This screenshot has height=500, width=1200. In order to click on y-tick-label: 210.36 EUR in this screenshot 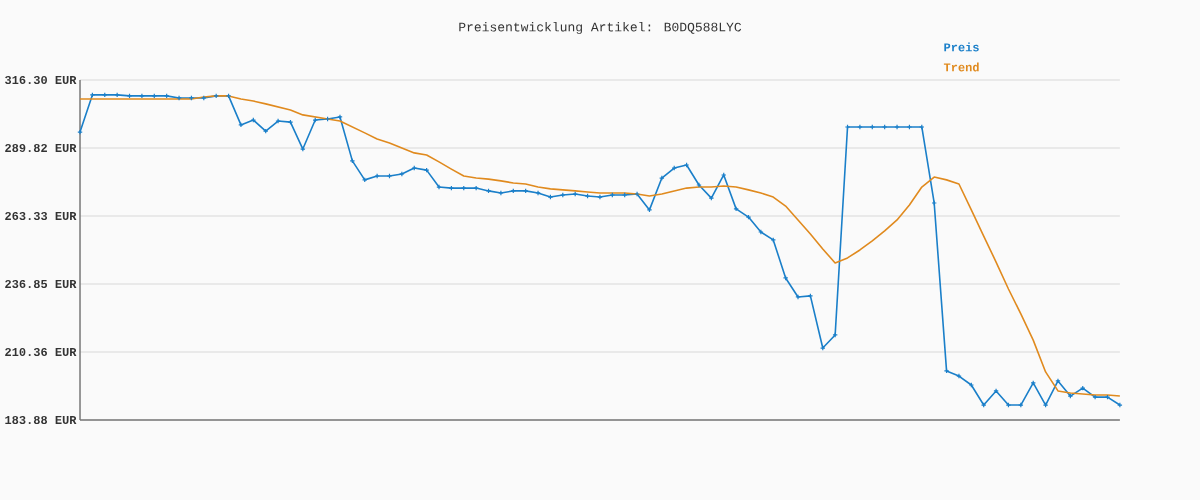, I will do `click(41, 352)`.